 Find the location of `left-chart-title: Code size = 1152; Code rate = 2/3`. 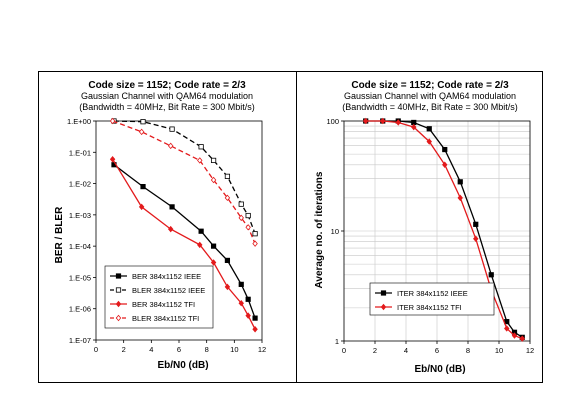

left-chart-title: Code size = 1152; Code rate = 2/3 is located at coordinates (167, 85).